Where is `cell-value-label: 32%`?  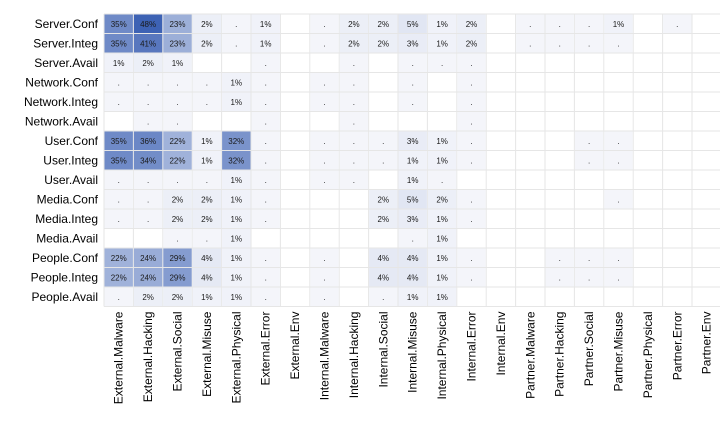
cell-value-label: 32% is located at coordinates (236, 160).